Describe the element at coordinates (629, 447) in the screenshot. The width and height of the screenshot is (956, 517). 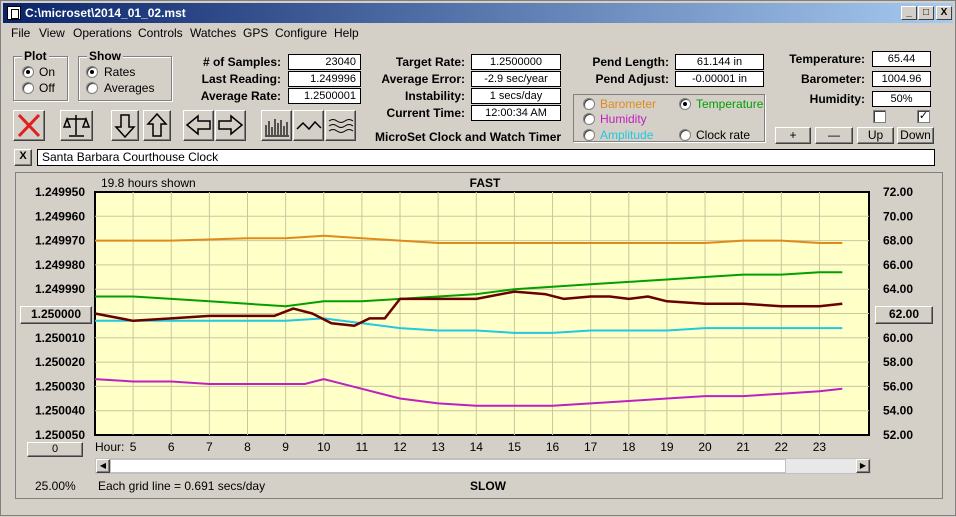
I see `x-tick-label: 18` at that location.